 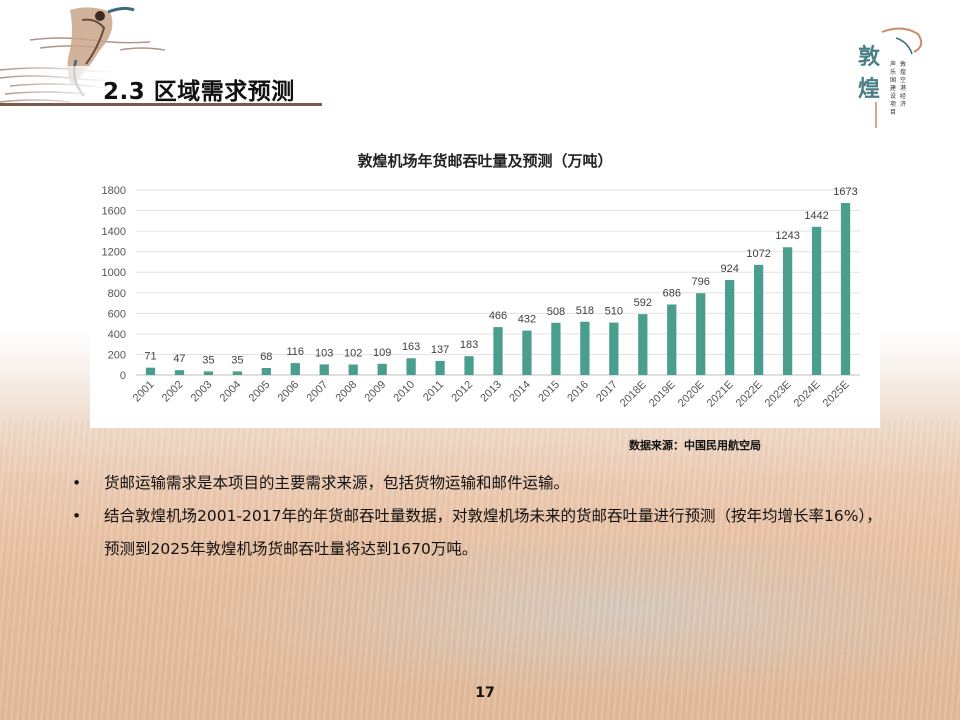 What do you see at coordinates (173, 392) in the screenshot?
I see `x-tick-label: 2002` at bounding box center [173, 392].